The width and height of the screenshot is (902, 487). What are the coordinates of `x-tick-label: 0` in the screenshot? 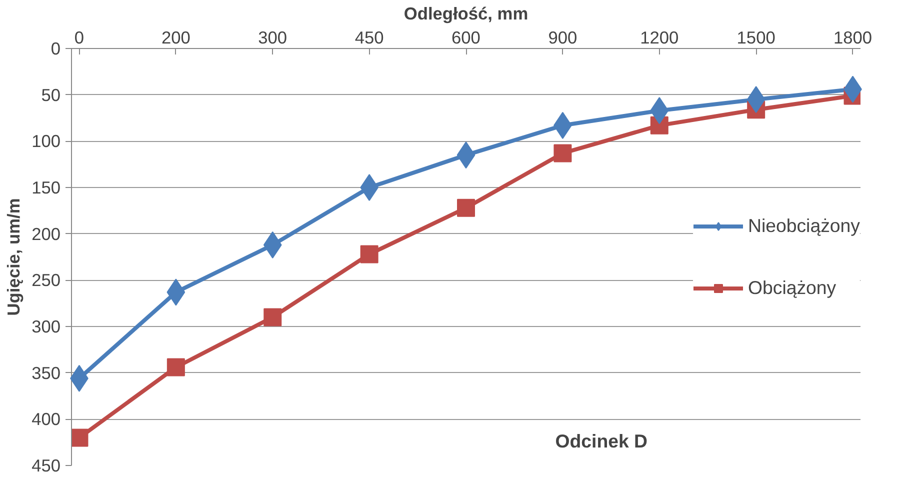 It's located at (79, 38).